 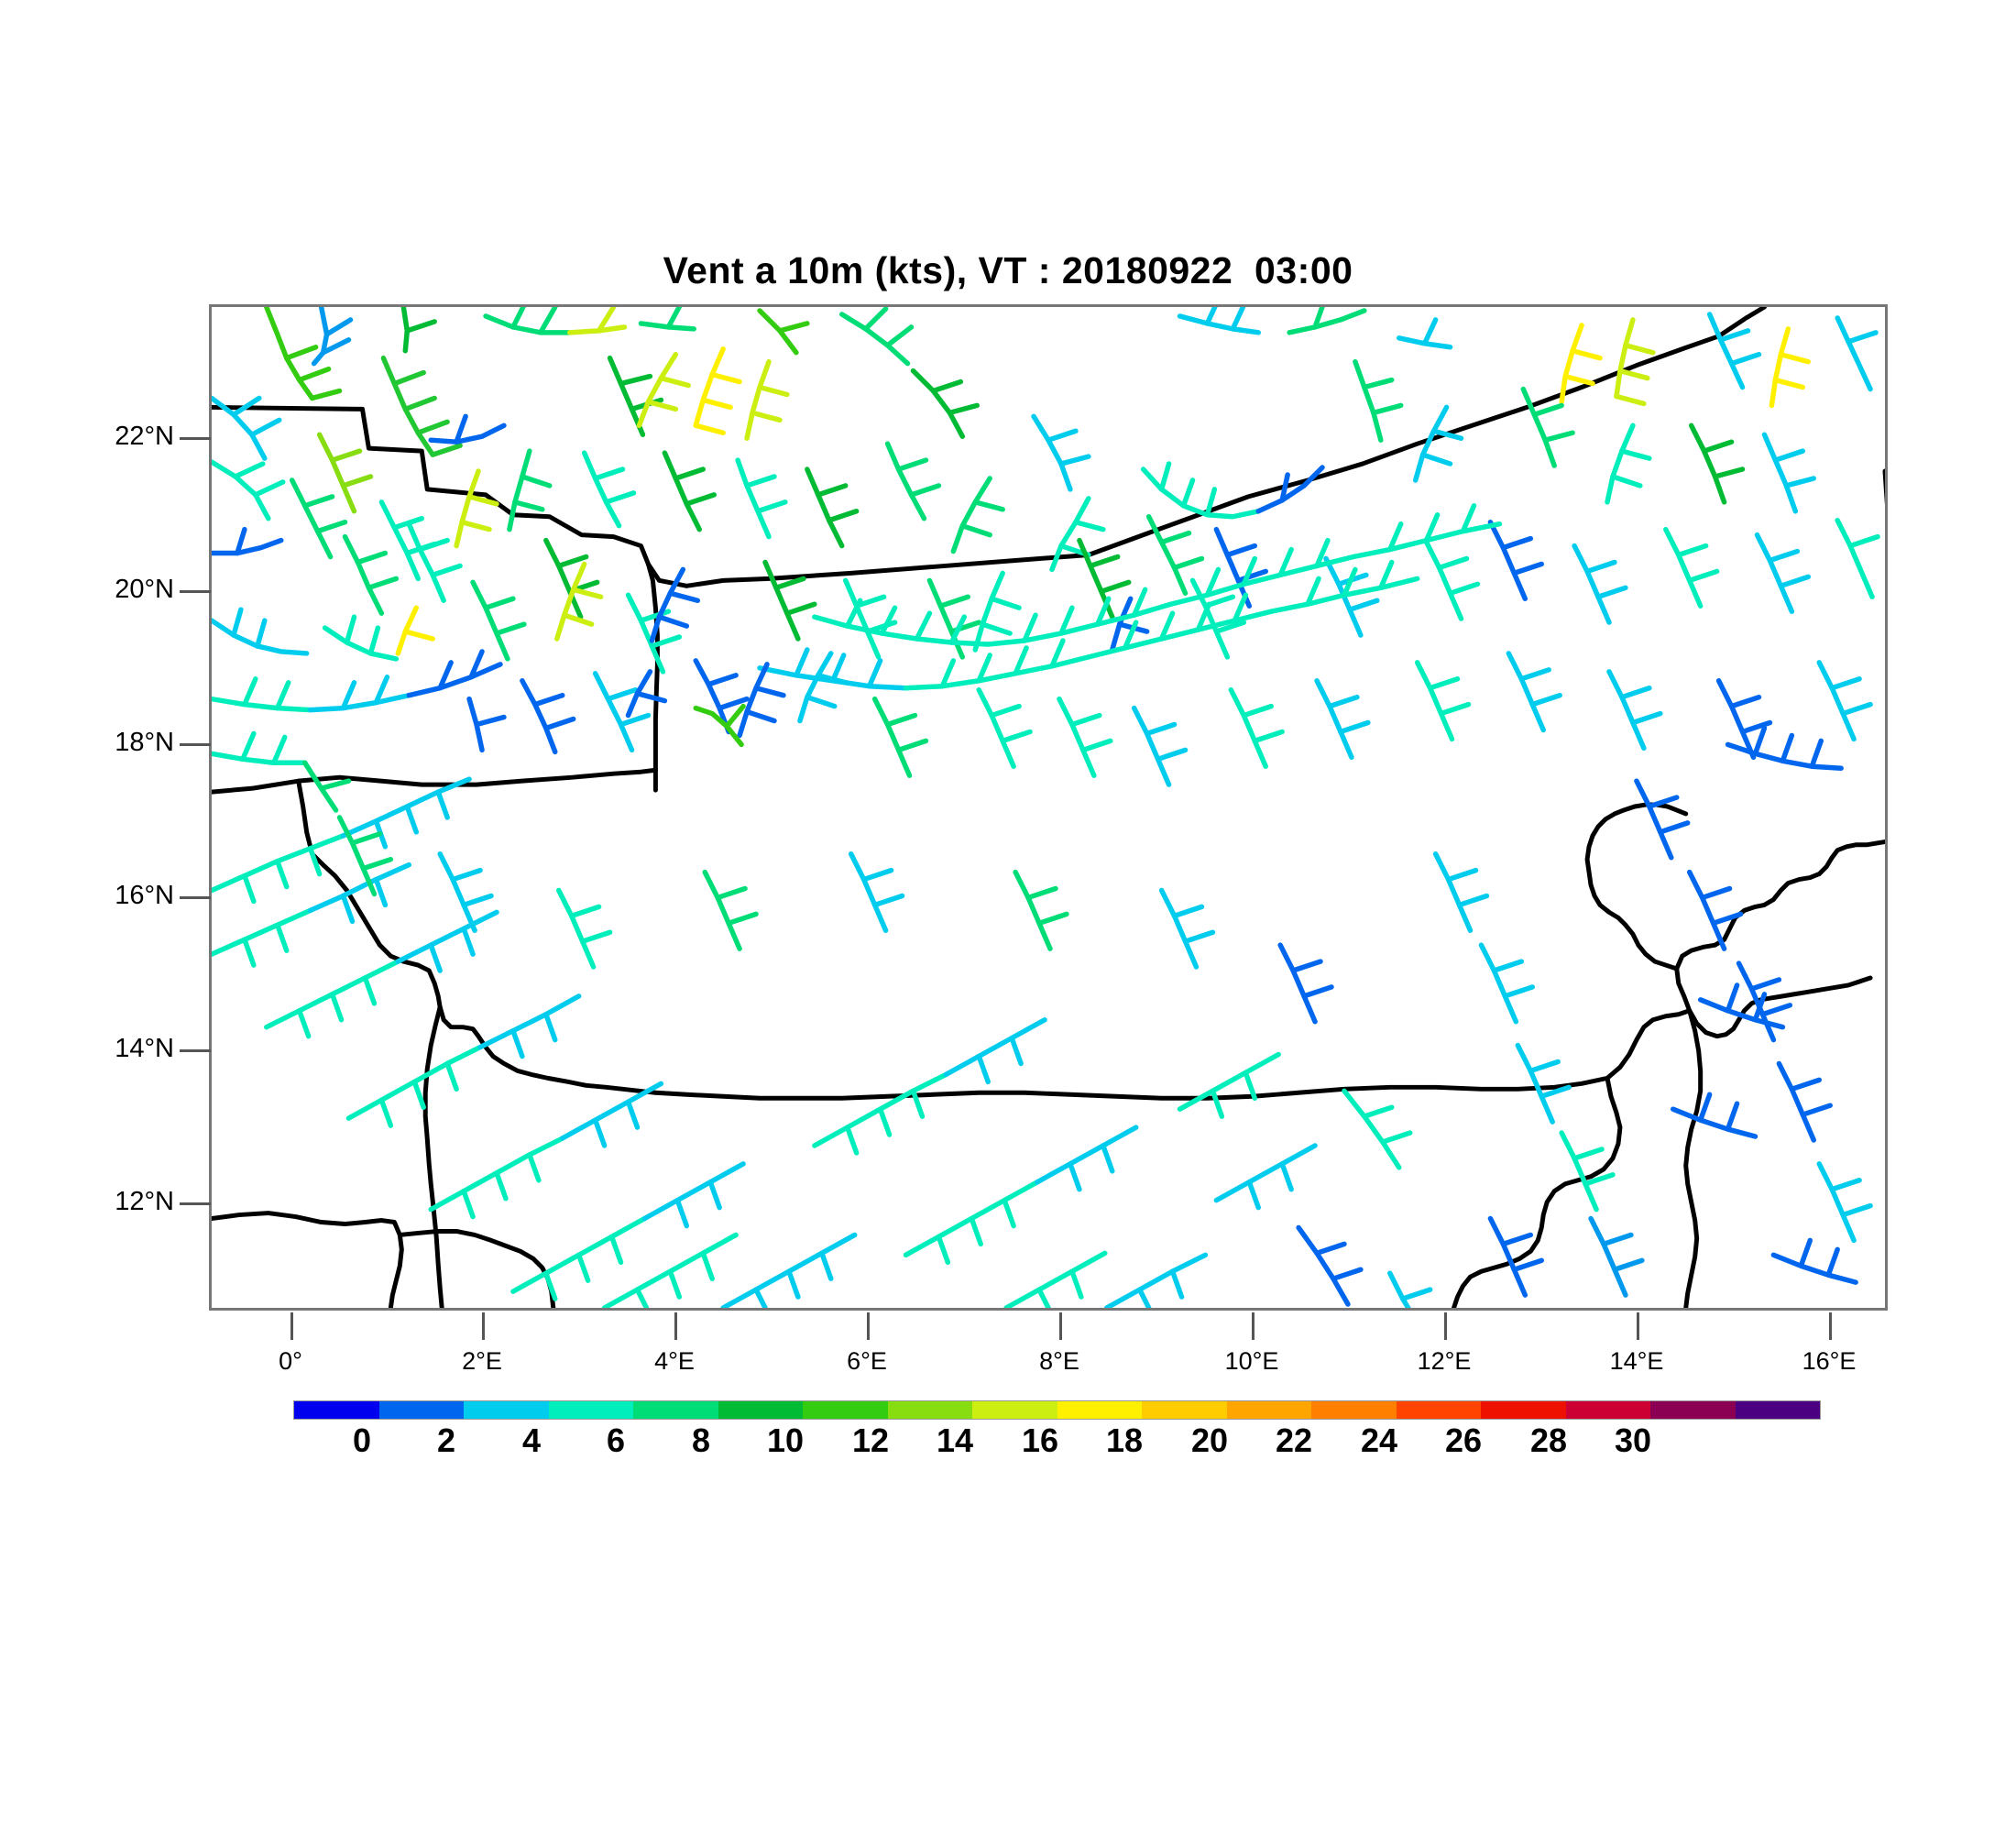 I want to click on y-axis-label-22n: 22°N, so click(x=144, y=436).